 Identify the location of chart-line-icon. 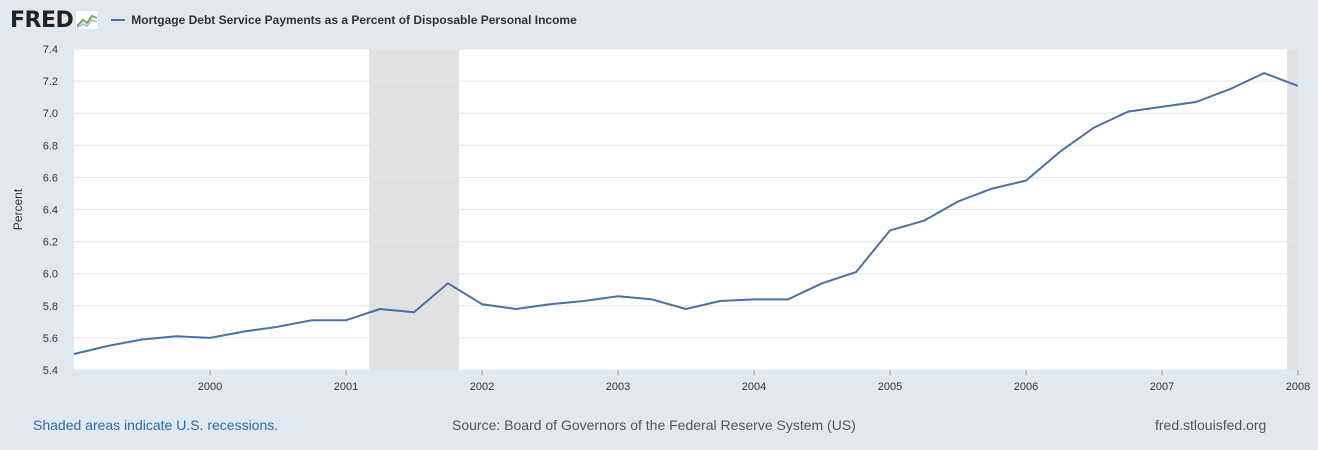
(87, 20).